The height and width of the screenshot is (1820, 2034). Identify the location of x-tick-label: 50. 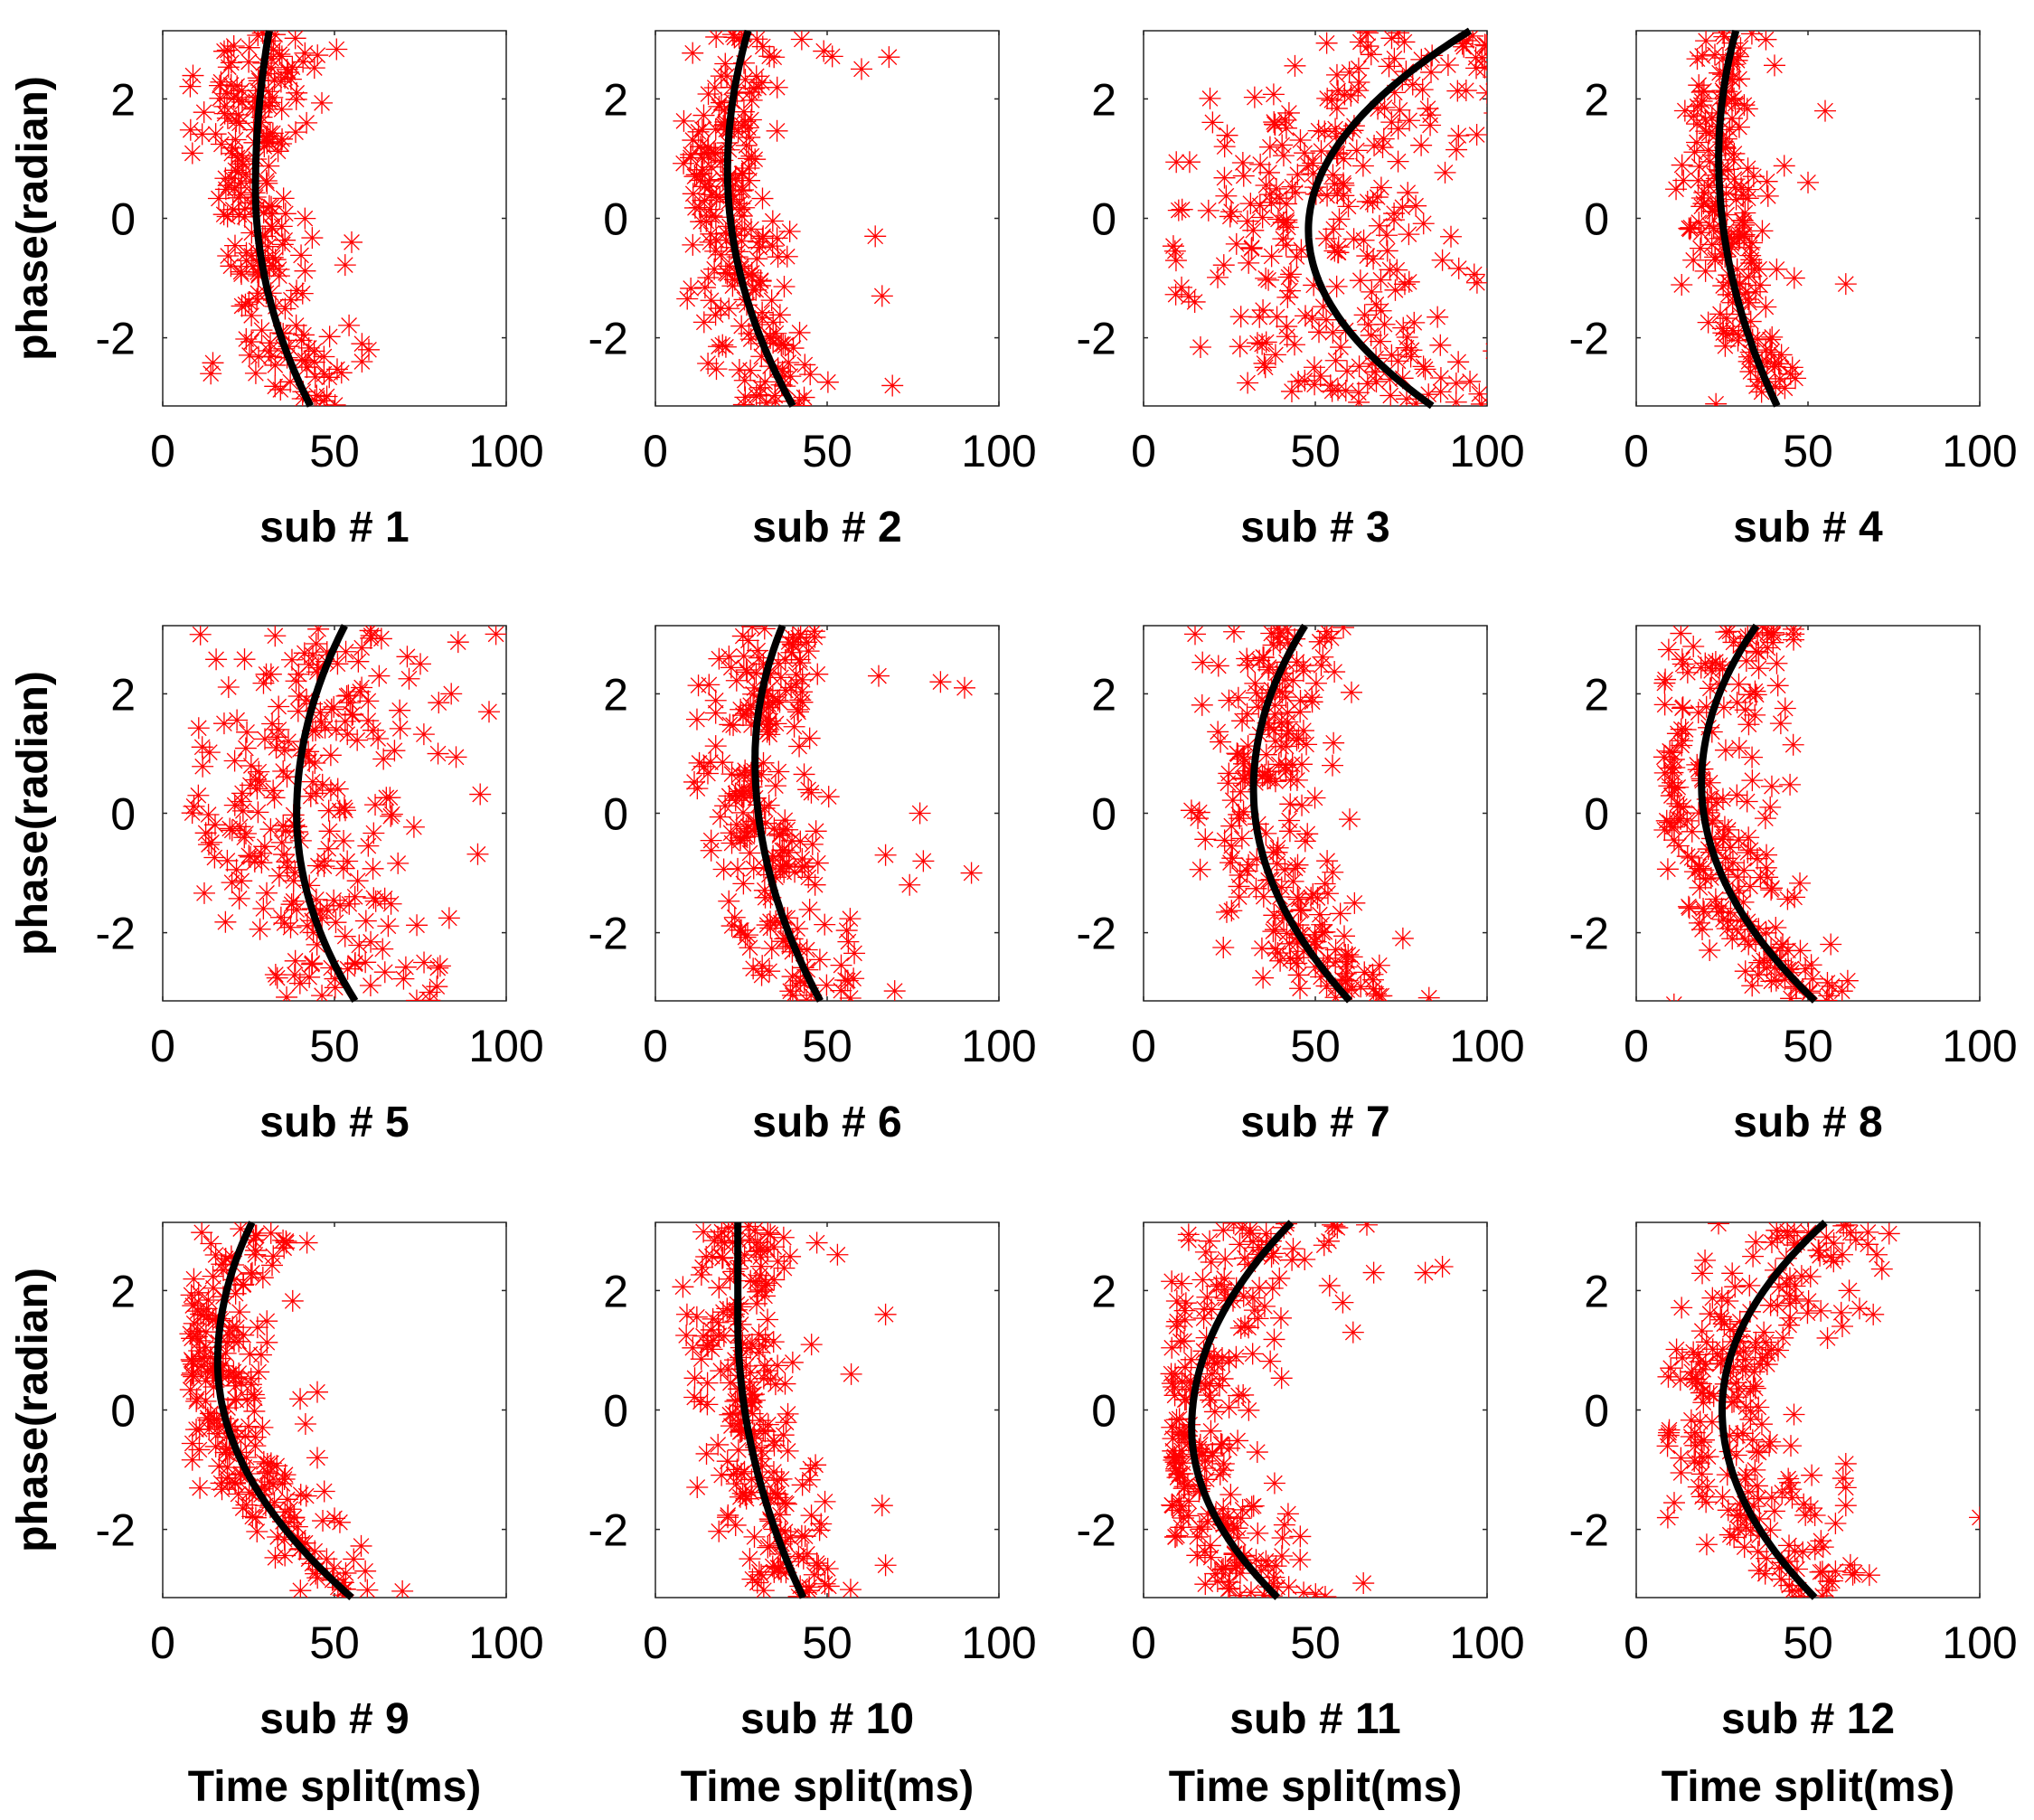
(1808, 1642).